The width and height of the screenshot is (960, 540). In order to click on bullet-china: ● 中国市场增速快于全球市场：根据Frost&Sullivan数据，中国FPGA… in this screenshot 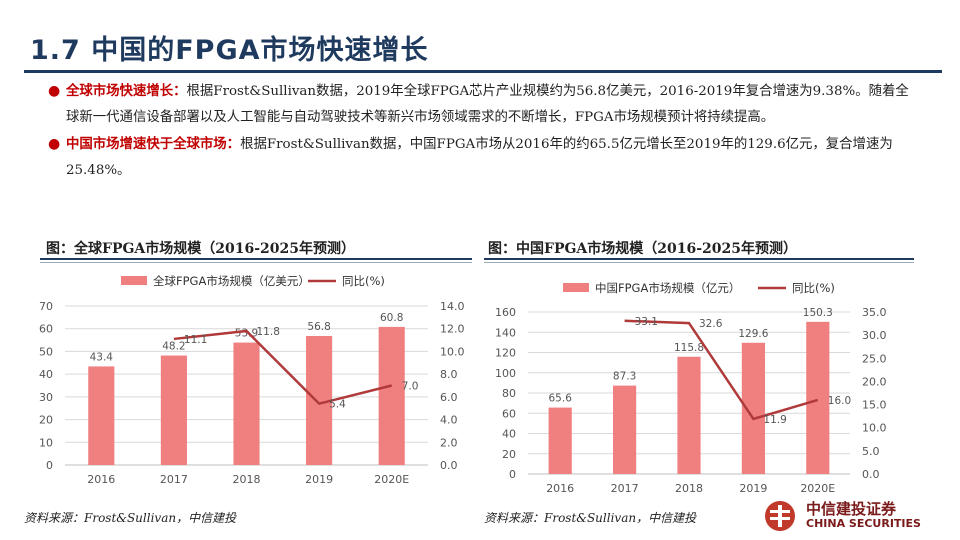, I will do `click(479, 157)`.